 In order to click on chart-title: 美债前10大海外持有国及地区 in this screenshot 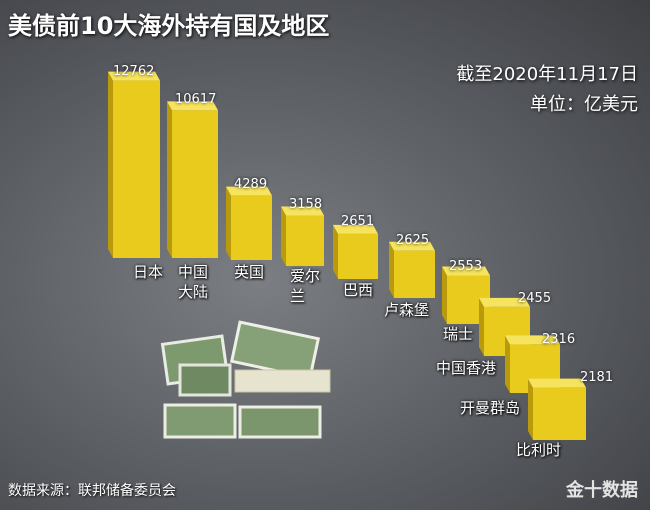, I will do `click(169, 26)`.